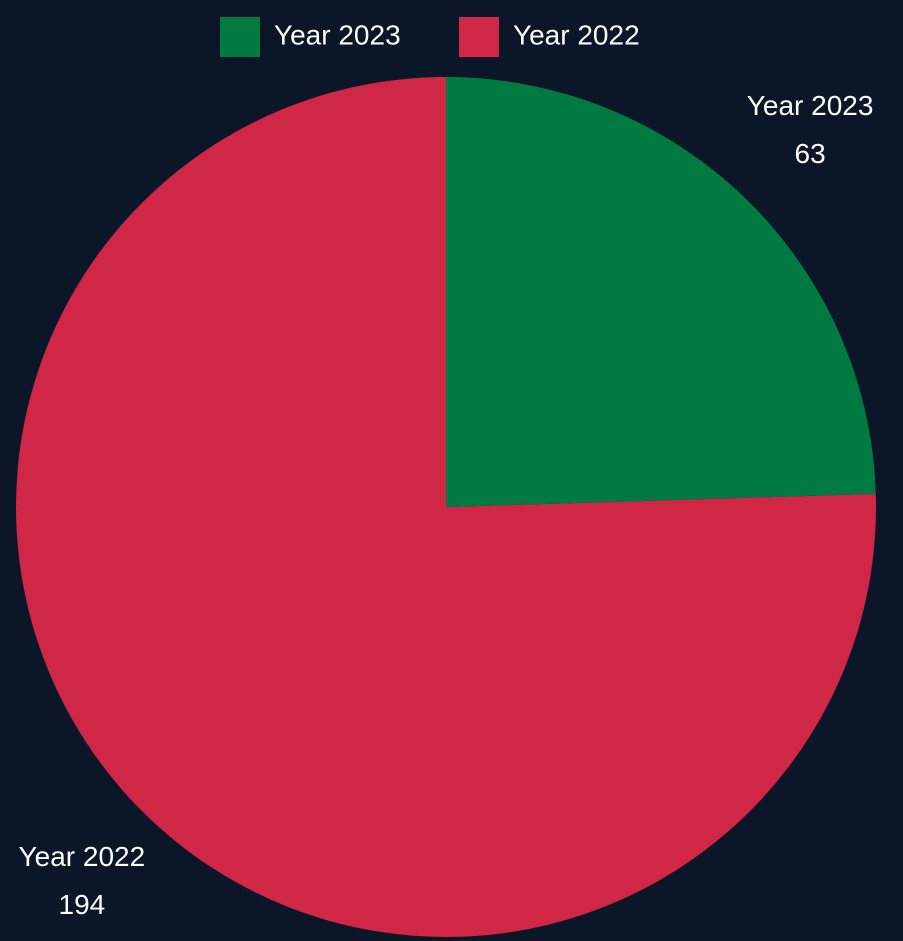 This screenshot has width=903, height=941. What do you see at coordinates (810, 153) in the screenshot?
I see `slice-value: 63` at bounding box center [810, 153].